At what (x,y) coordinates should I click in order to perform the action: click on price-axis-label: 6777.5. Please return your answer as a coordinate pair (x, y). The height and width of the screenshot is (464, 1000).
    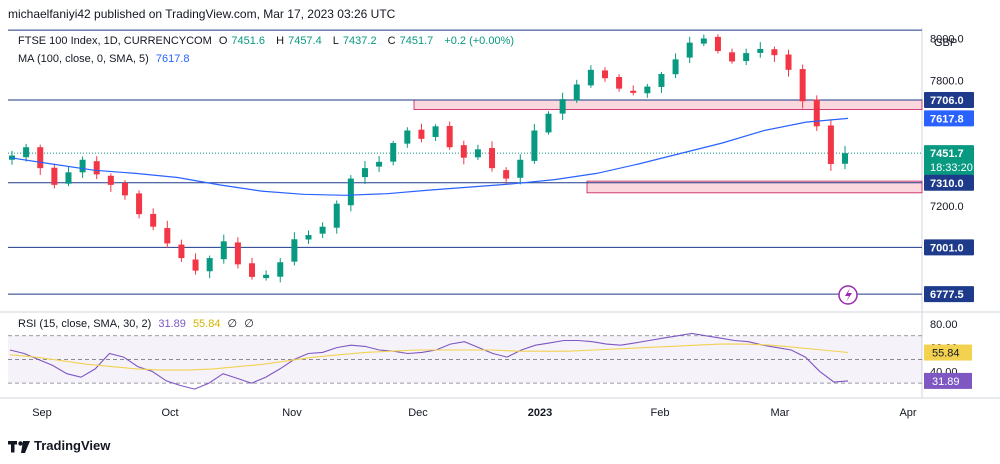
    Looking at the image, I should click on (947, 295).